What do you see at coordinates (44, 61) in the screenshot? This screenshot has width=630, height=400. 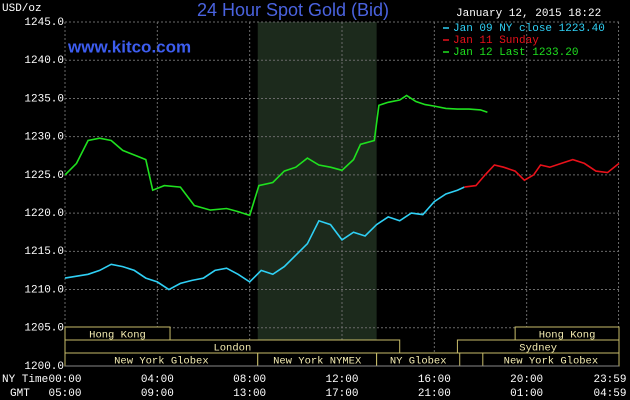 I see `y-tick-label: 1240.0` at bounding box center [44, 61].